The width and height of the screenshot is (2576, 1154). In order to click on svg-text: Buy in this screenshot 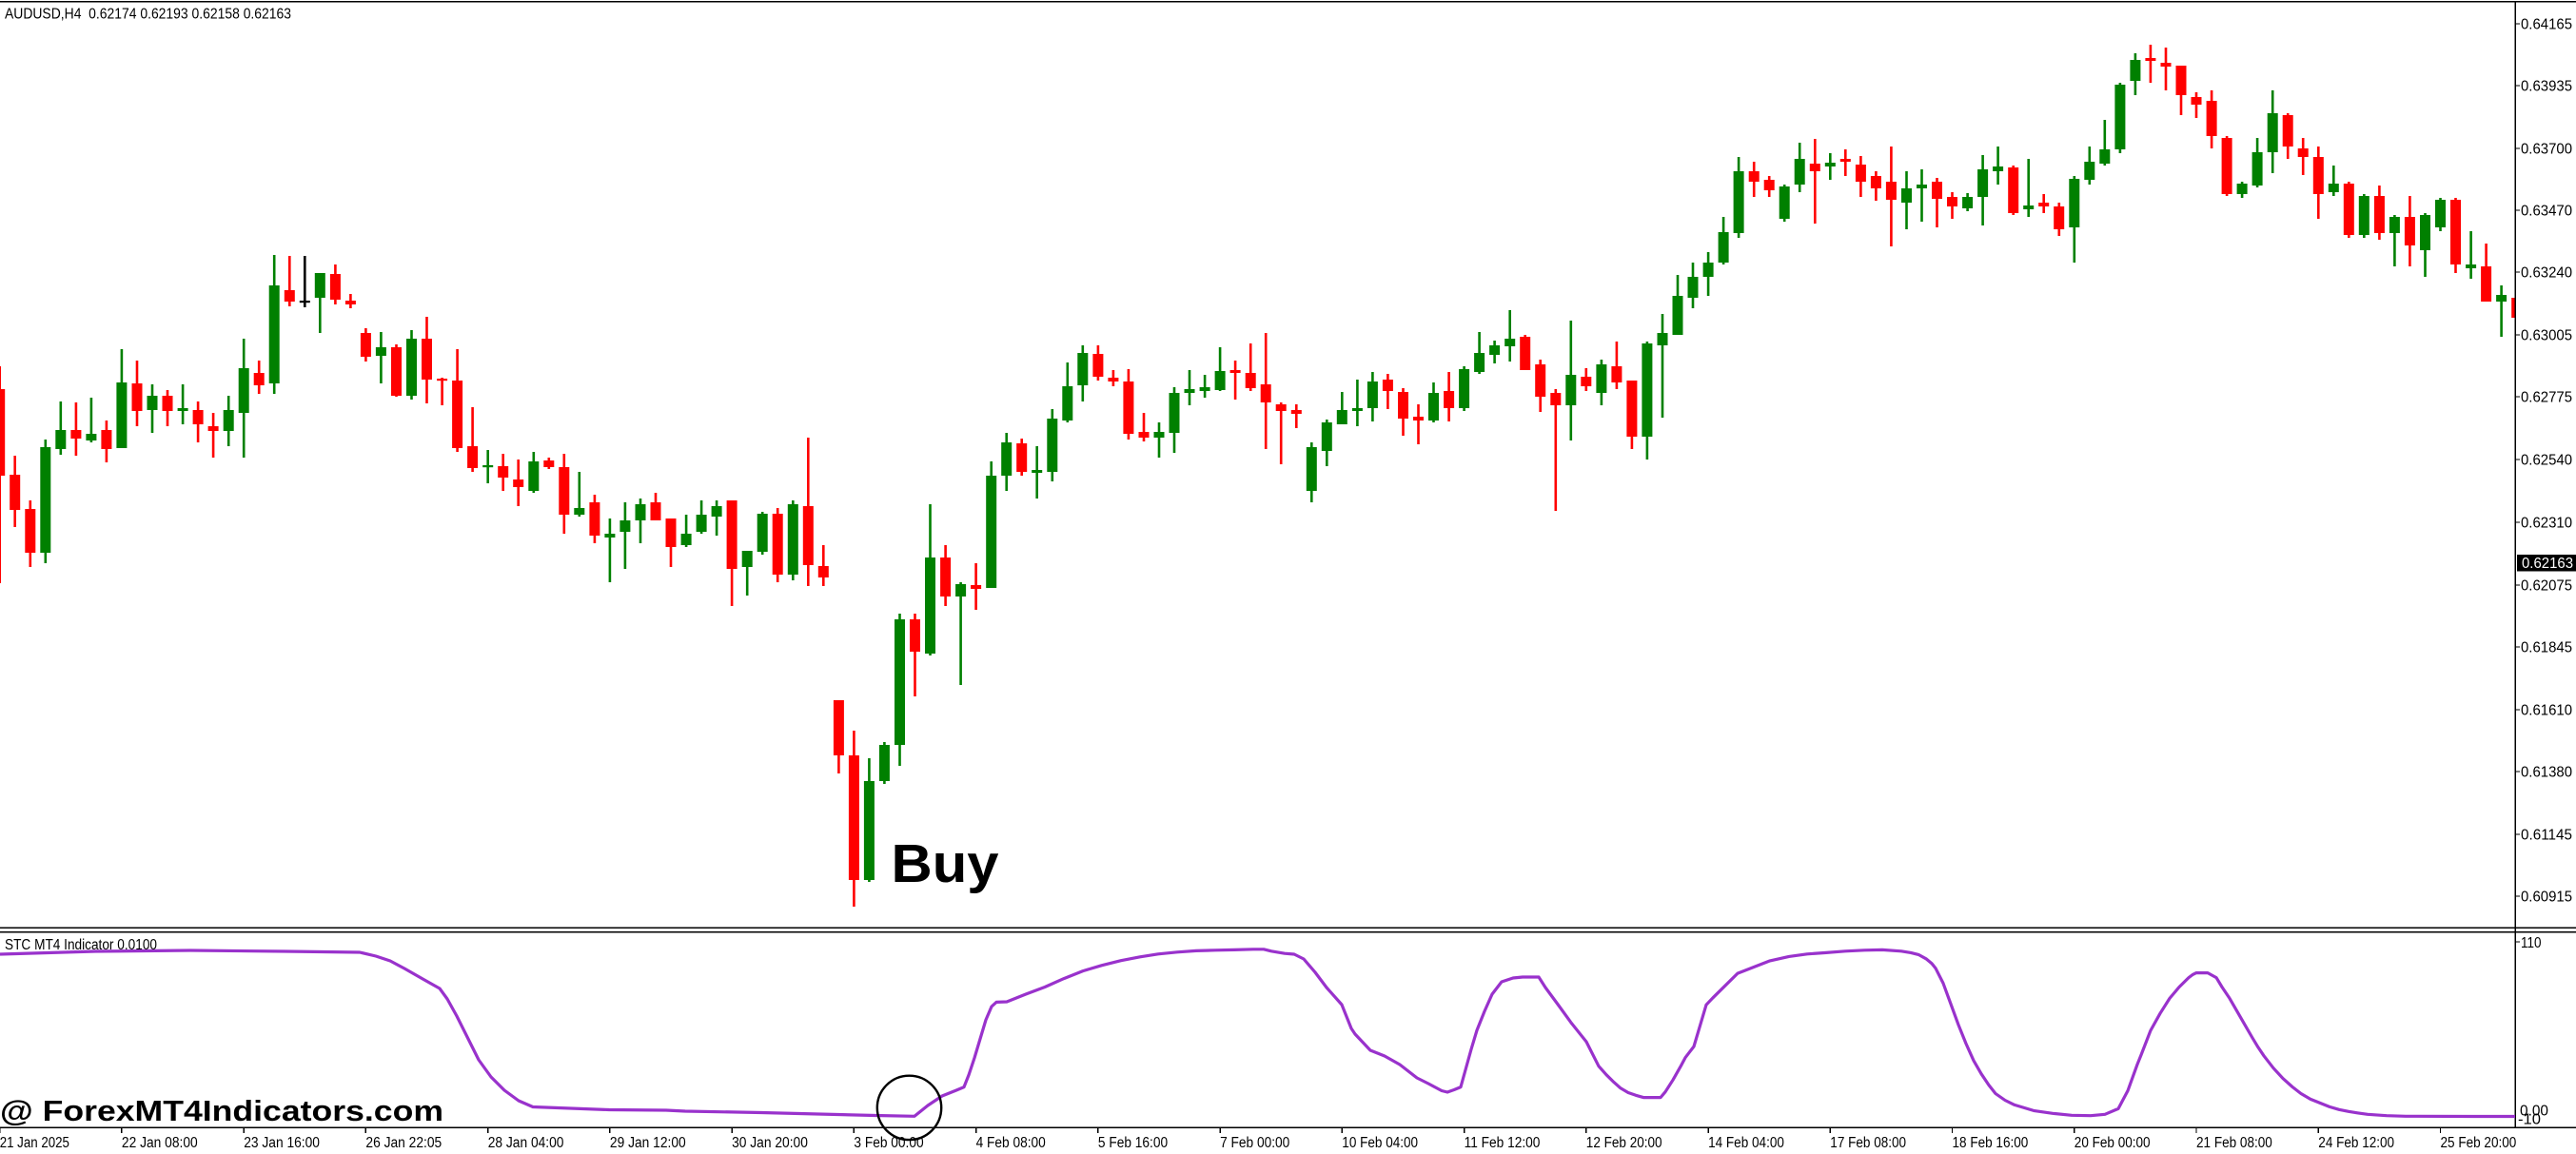, I will do `click(945, 863)`.